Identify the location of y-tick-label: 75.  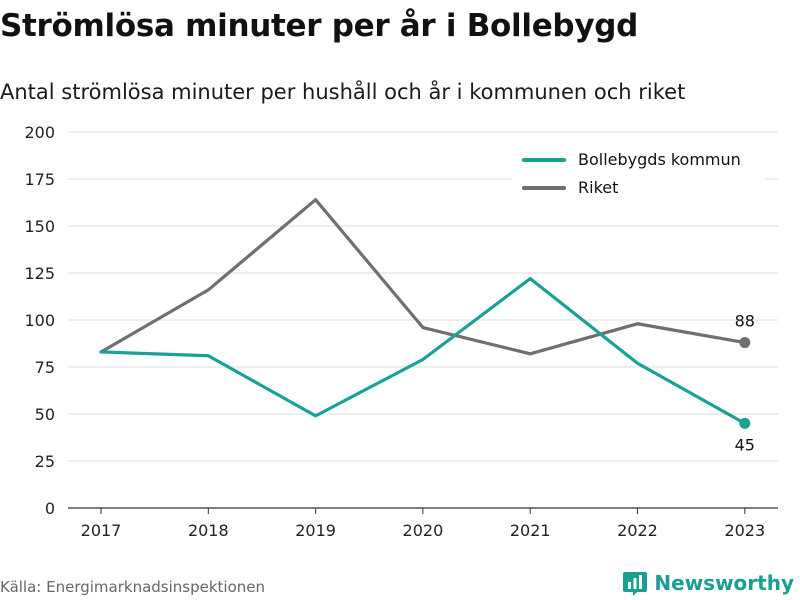
(45, 367).